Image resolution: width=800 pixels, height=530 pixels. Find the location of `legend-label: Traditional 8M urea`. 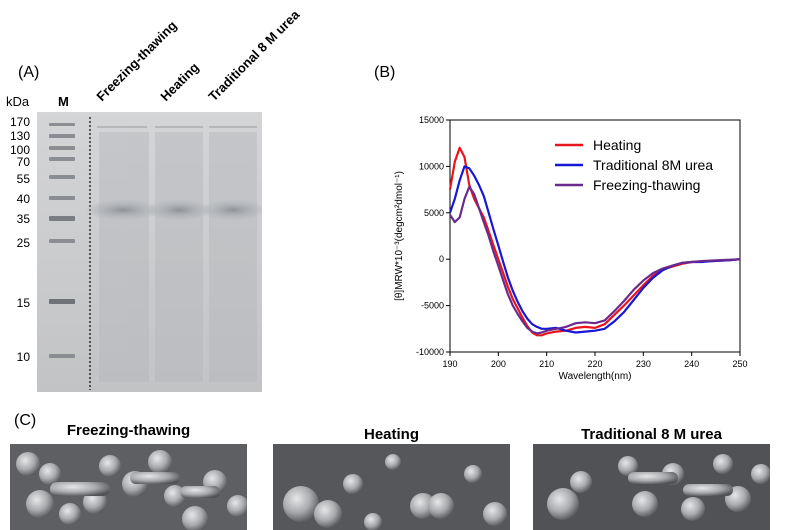

legend-label: Traditional 8M urea is located at coordinates (653, 165).